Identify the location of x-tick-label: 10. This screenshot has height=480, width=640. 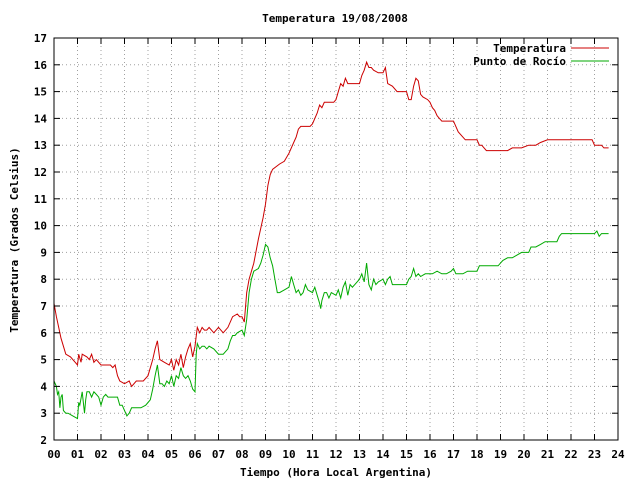
(288, 454).